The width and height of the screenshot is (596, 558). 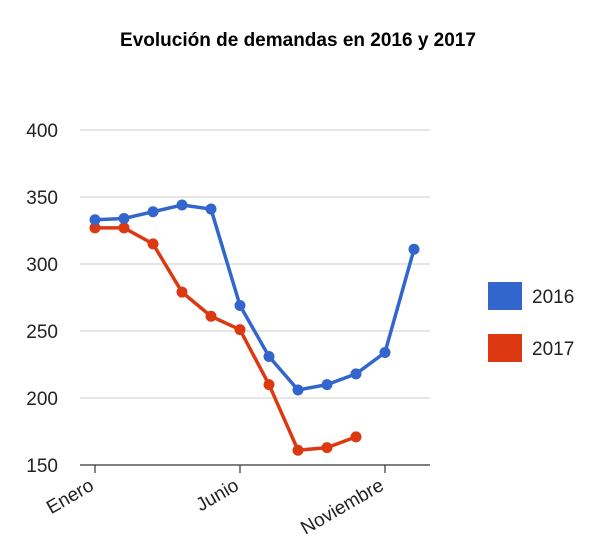 I want to click on x-tick-label: Noviembre, so click(x=342, y=507).